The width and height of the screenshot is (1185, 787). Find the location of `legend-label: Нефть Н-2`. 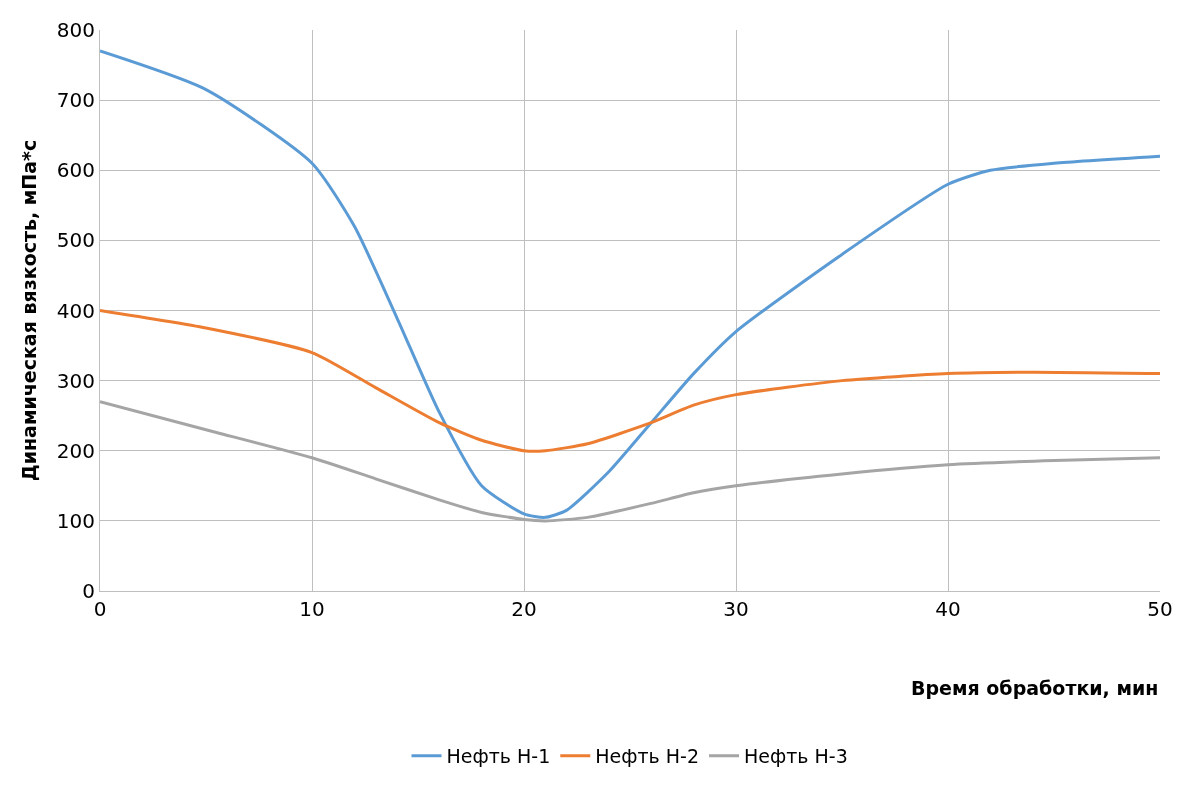

legend-label: Нефть Н-2 is located at coordinates (647, 756).